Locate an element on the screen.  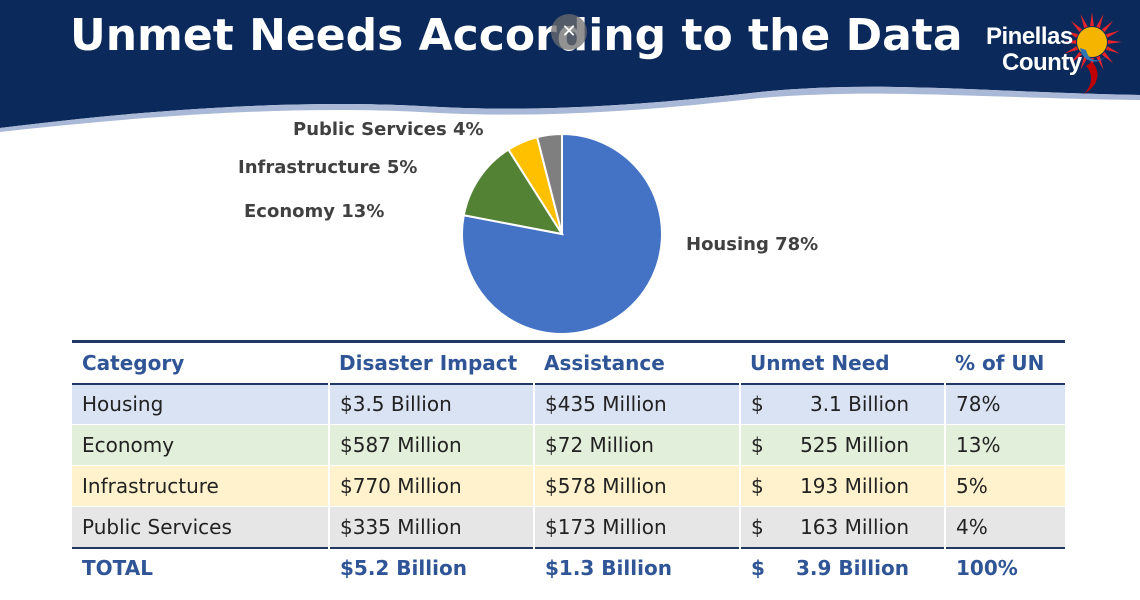
cell-assistance: $173 Million is located at coordinates (637, 527).